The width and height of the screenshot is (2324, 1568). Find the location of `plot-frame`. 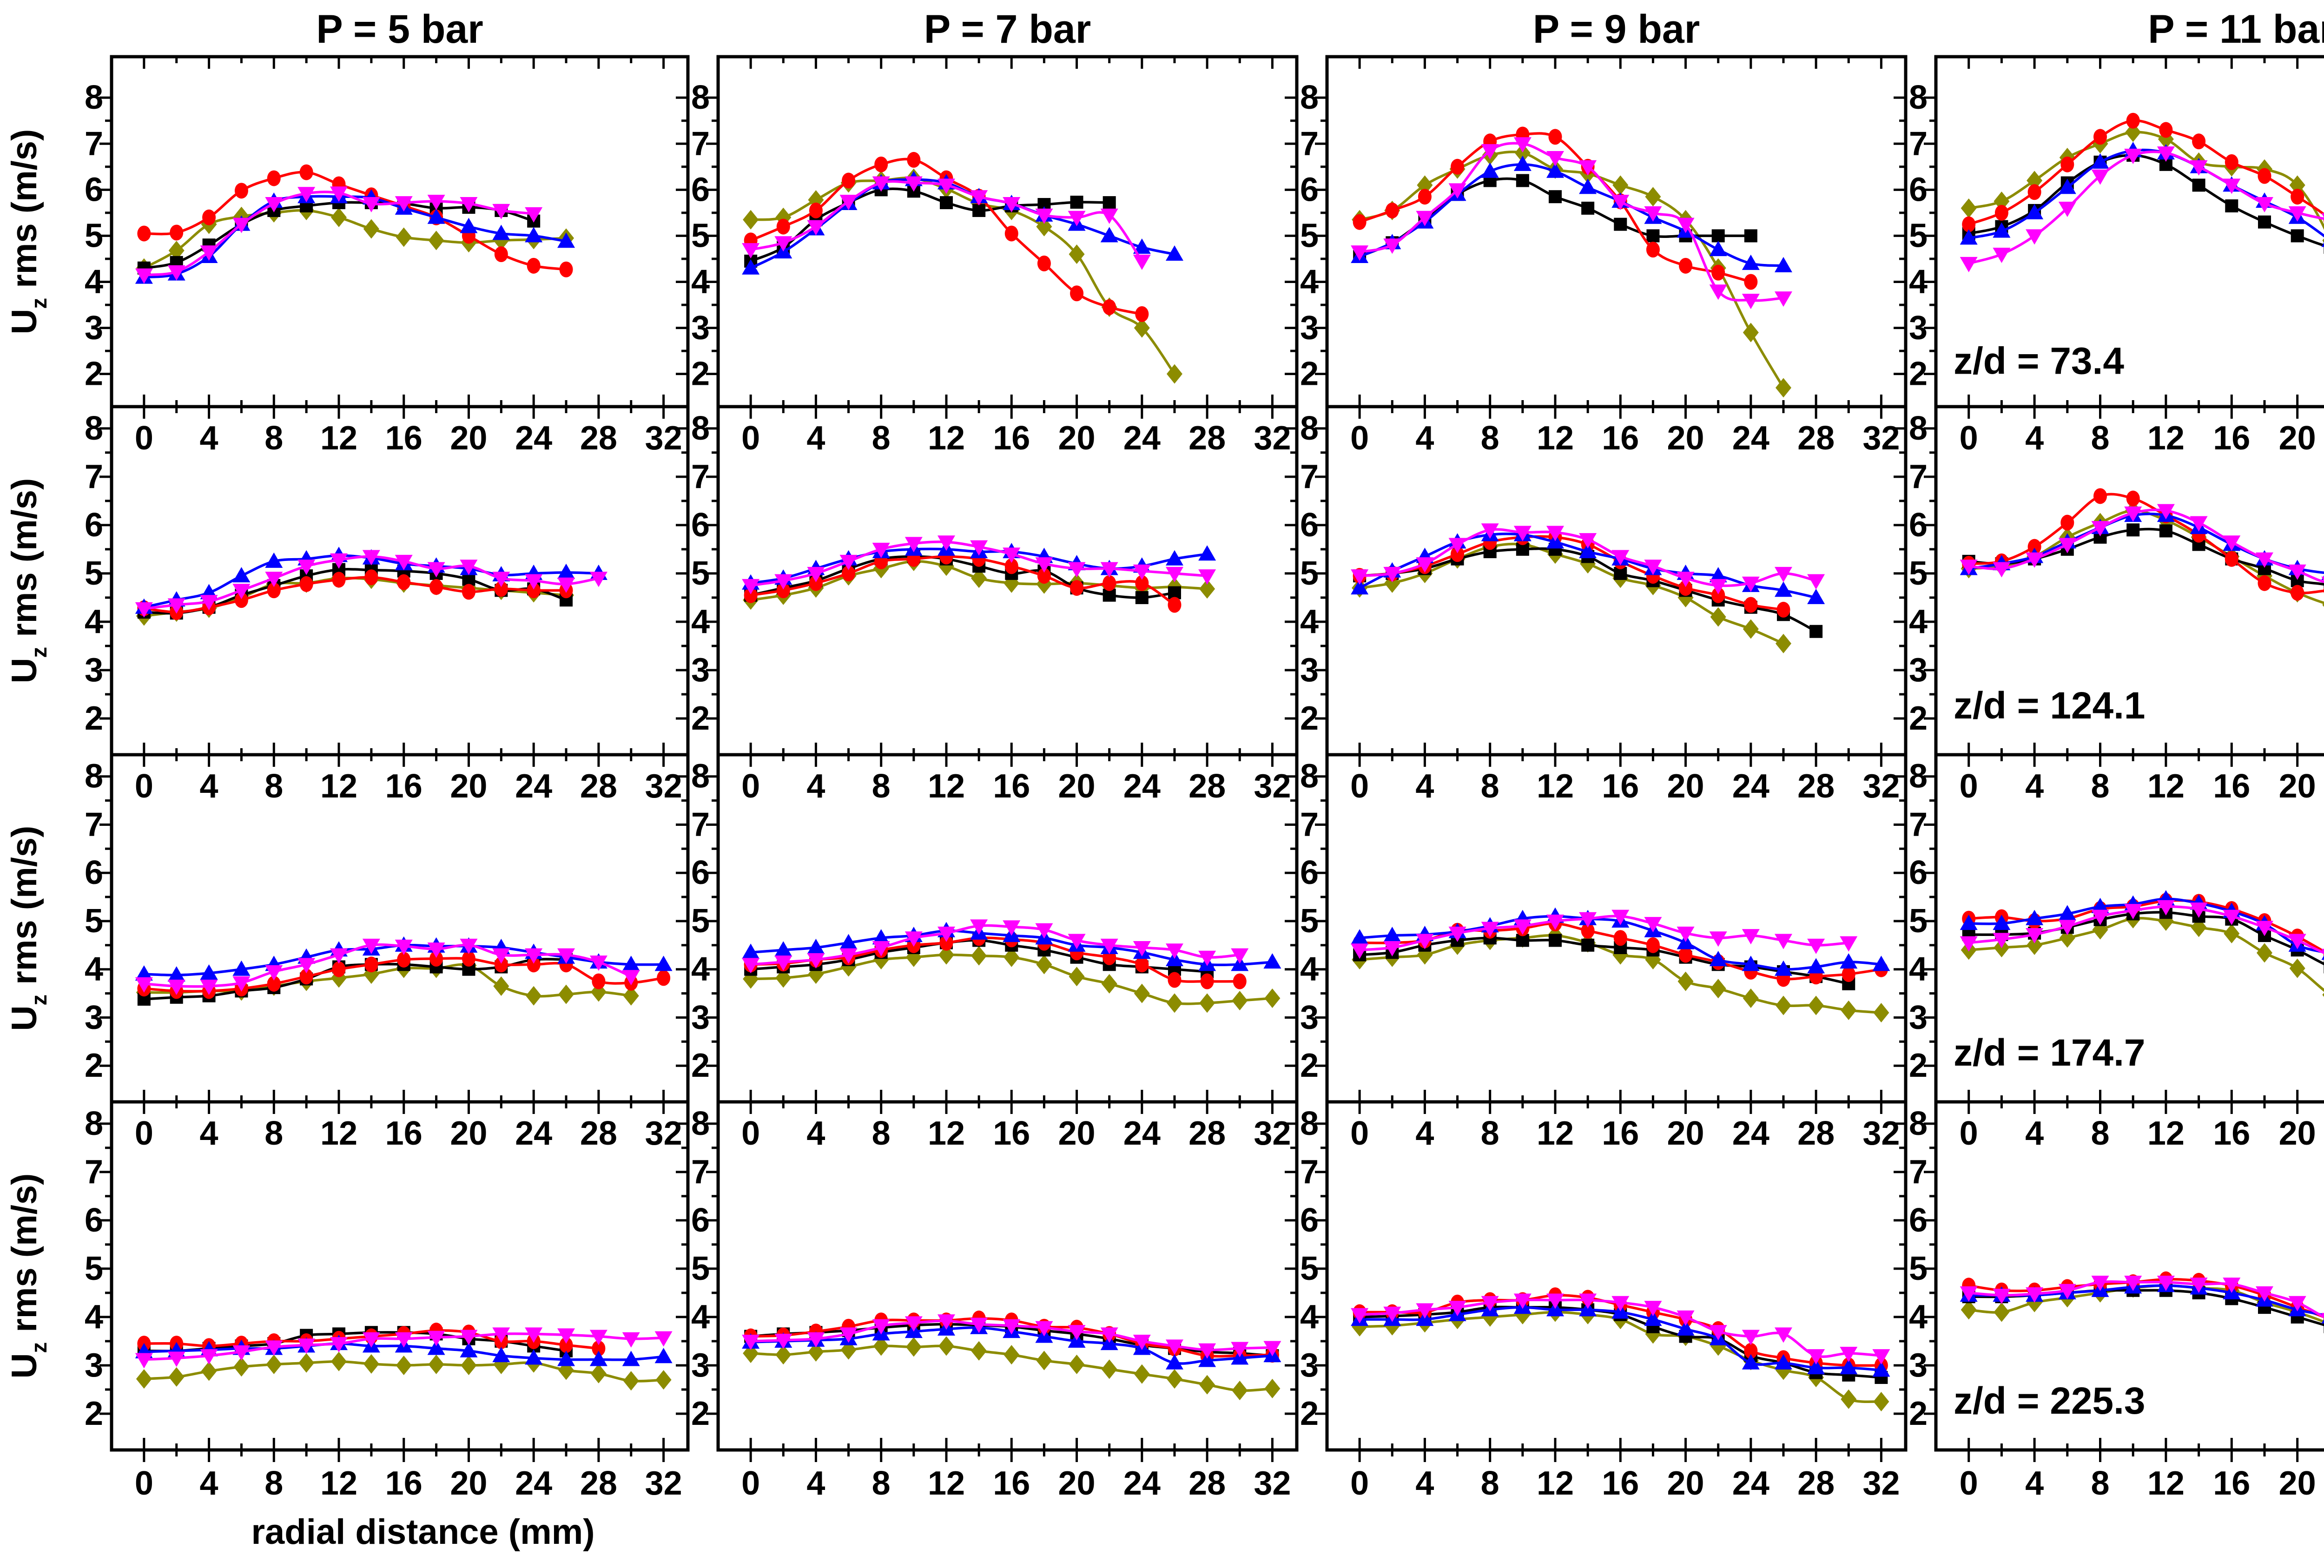

plot-frame is located at coordinates (400, 929).